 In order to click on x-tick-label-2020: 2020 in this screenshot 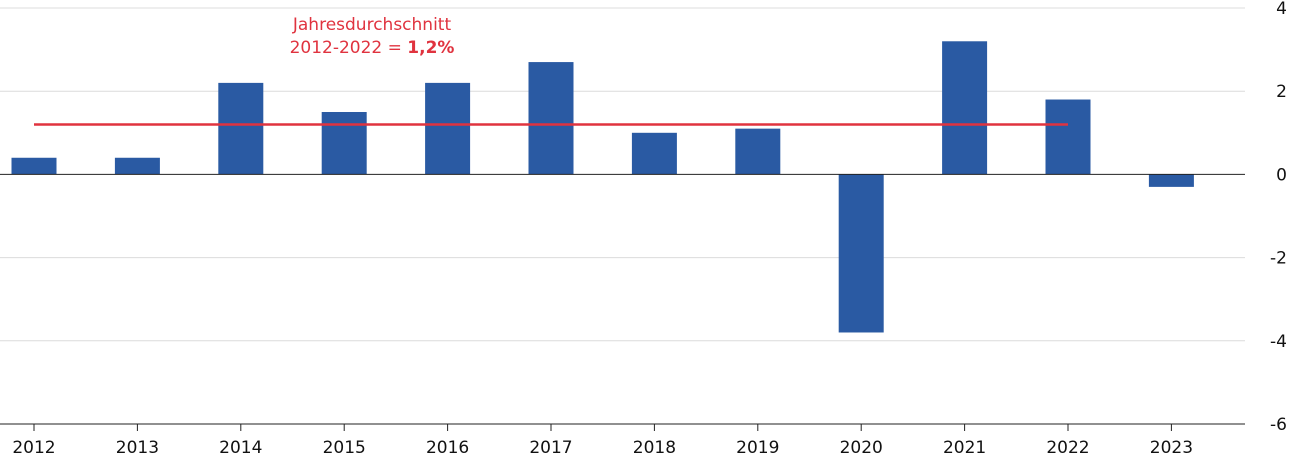, I will do `click(861, 447)`.